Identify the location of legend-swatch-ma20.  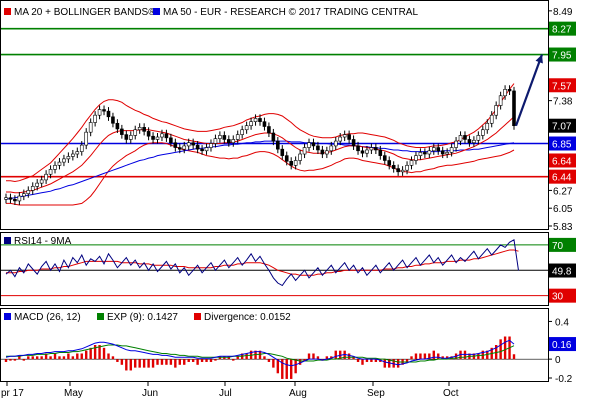
(7, 11).